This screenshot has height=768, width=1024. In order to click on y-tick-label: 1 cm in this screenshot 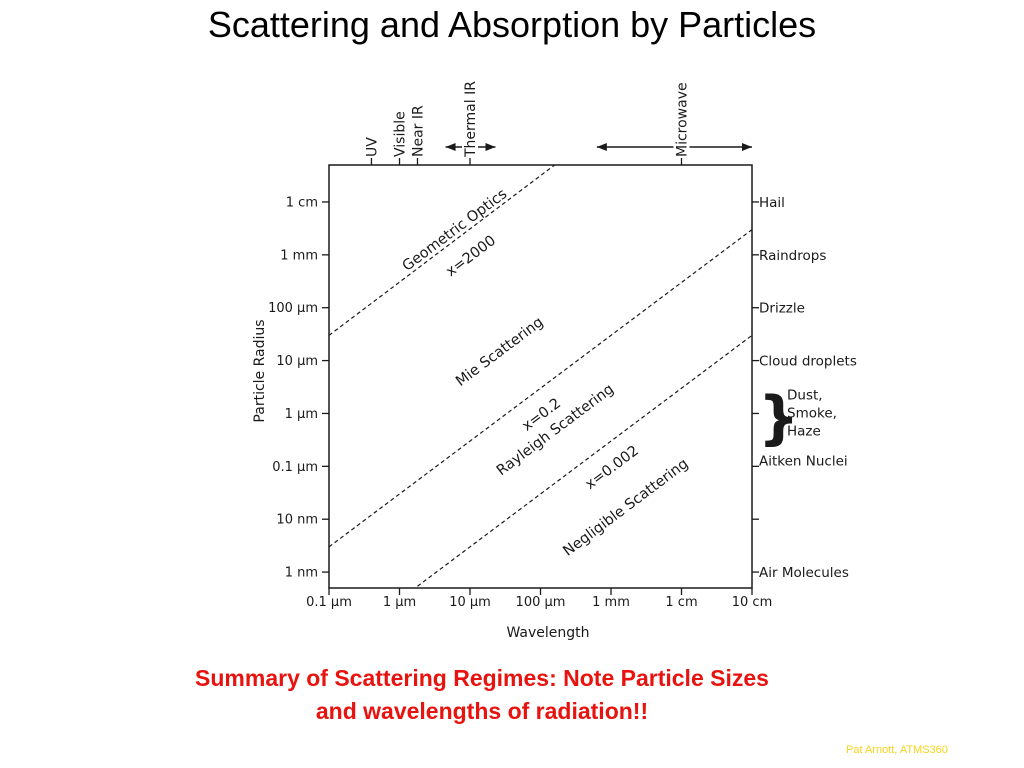, I will do `click(302, 202)`.